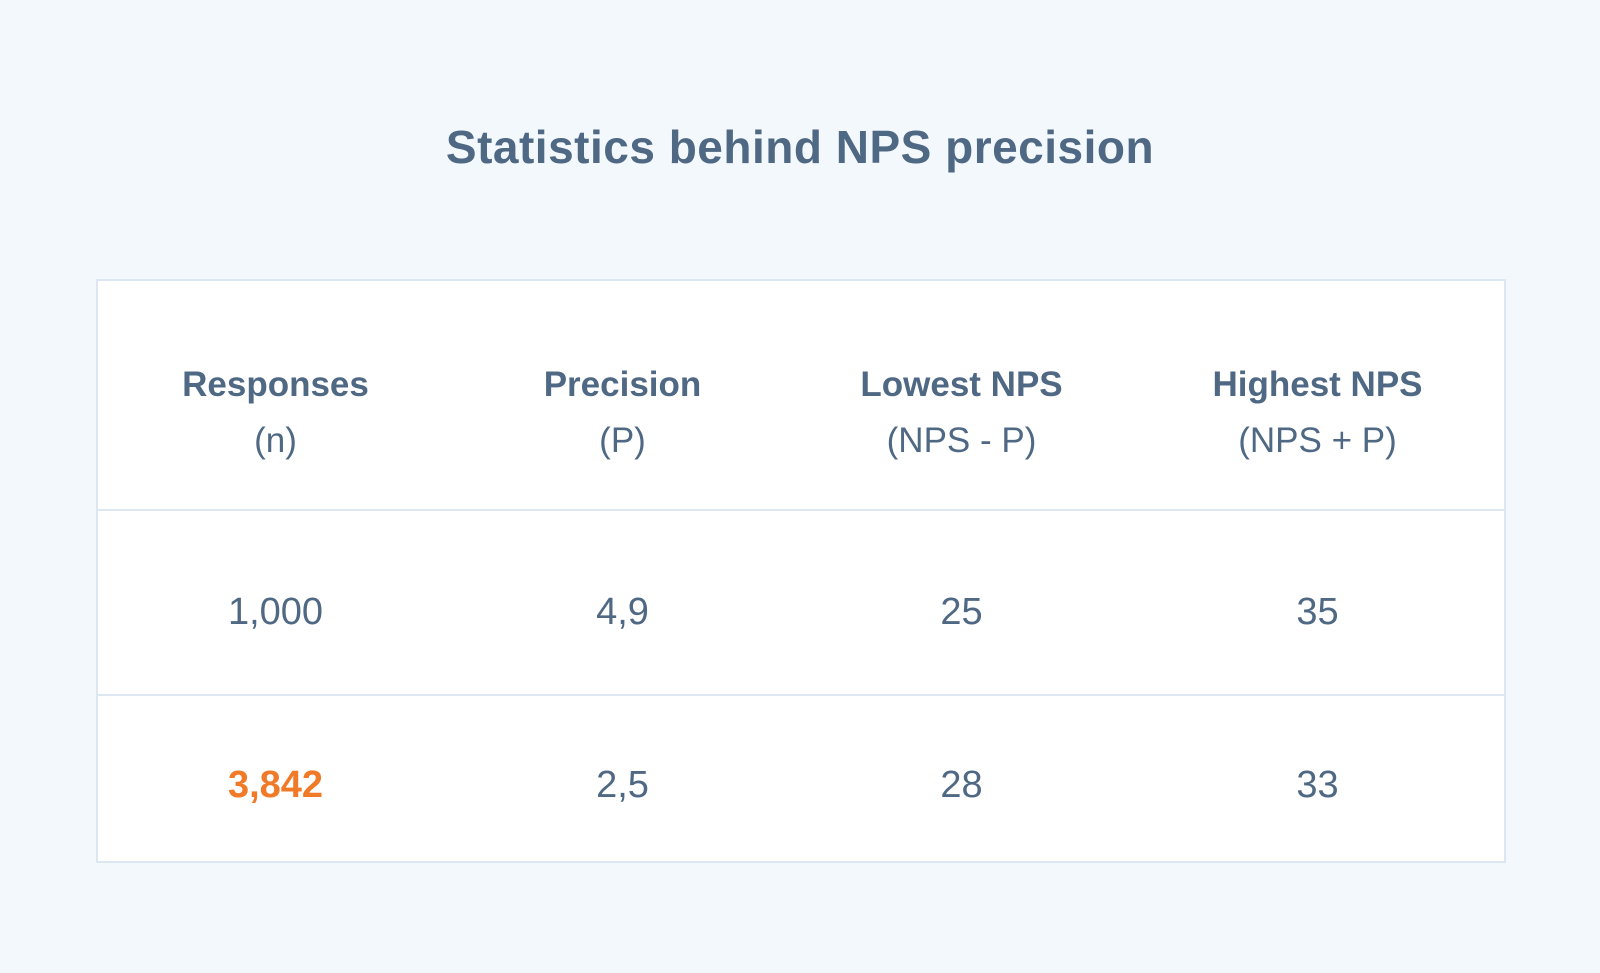  Describe the element at coordinates (275, 612) in the screenshot. I see `cell-value: 1,000` at that location.